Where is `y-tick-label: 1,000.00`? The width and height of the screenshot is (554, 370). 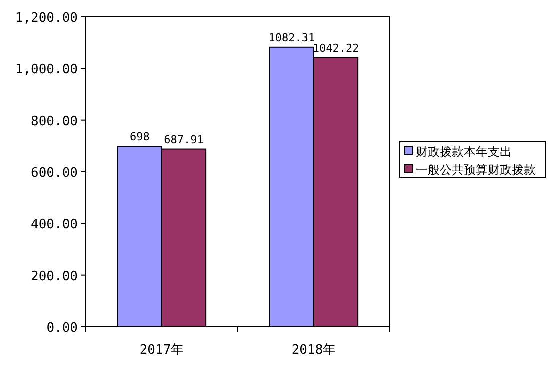
y-tick-label: 1,000.00 is located at coordinates (46, 70).